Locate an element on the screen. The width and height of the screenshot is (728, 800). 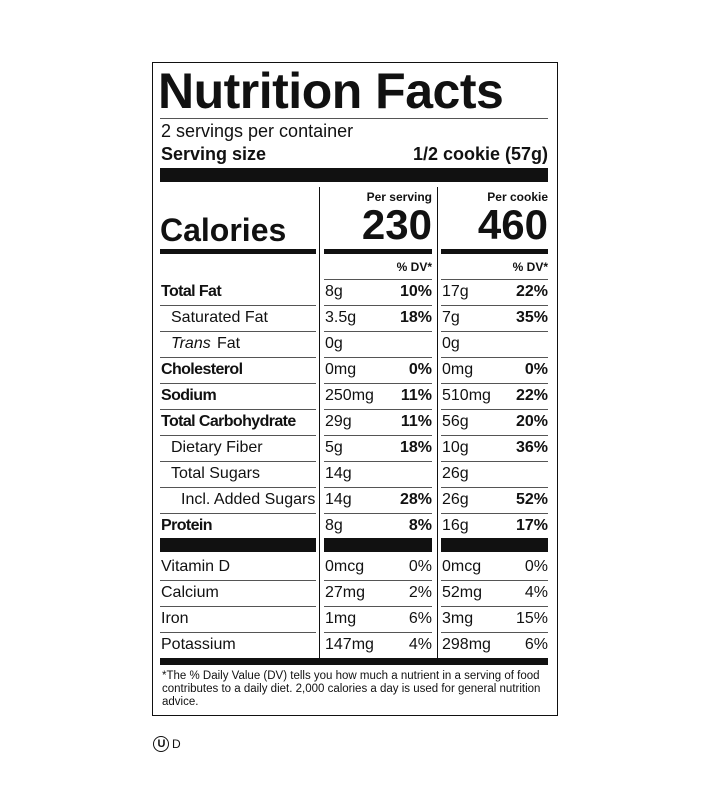
calories-label: Calories is located at coordinates (223, 230).